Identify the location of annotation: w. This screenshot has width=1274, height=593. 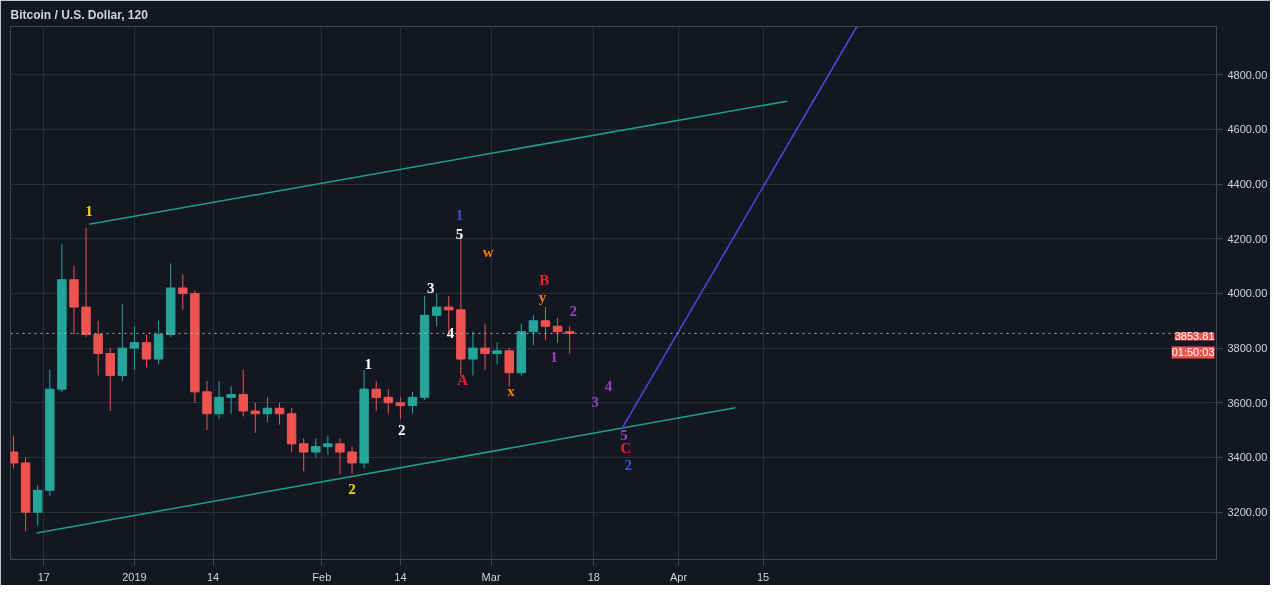
(488, 251).